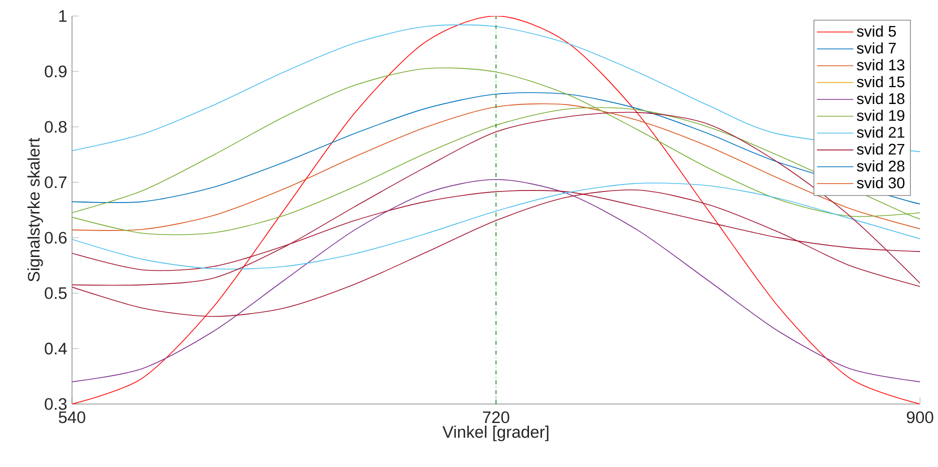 This screenshot has height=467, width=938. What do you see at coordinates (55, 404) in the screenshot?
I see `y-tick-label: 0.3` at bounding box center [55, 404].